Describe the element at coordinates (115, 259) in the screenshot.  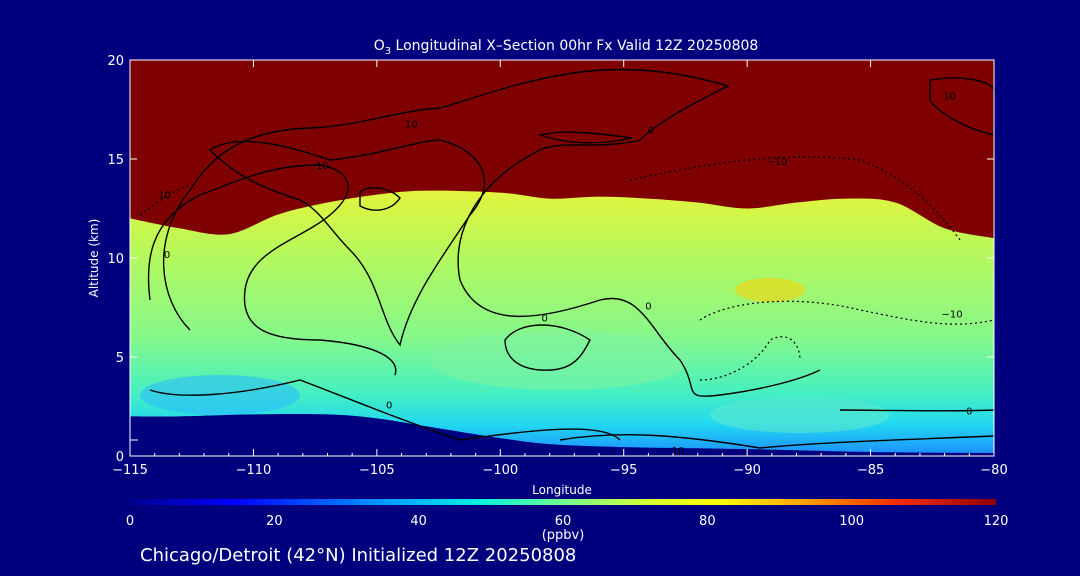
I see `y-tick-label: 10` at that location.